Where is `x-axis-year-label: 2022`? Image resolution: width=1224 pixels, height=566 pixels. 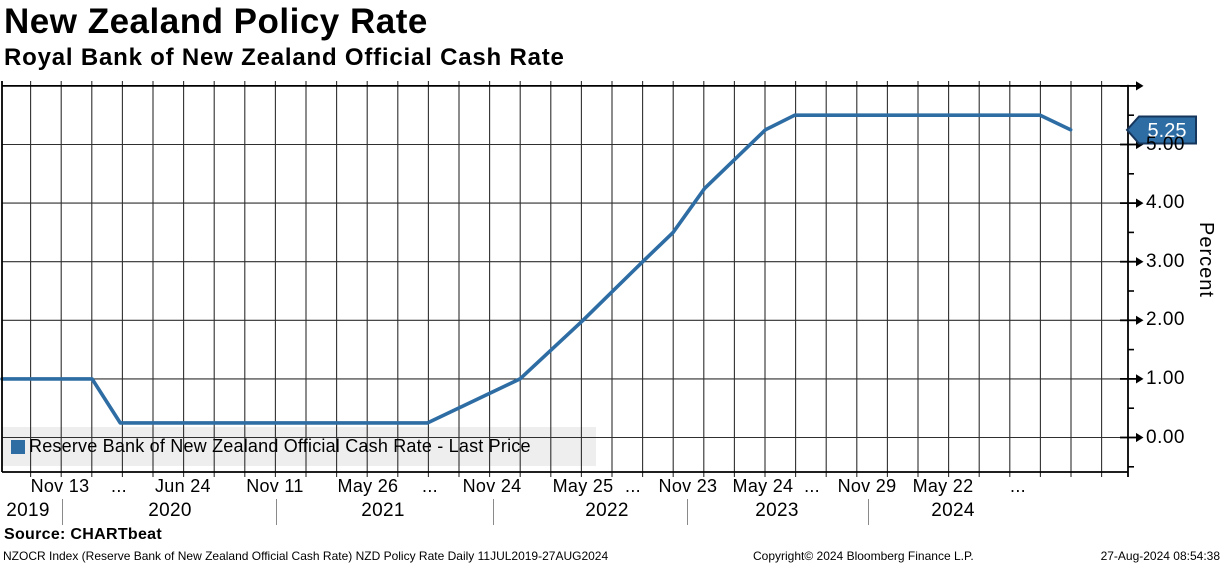
x-axis-year-label: 2022 is located at coordinates (607, 510).